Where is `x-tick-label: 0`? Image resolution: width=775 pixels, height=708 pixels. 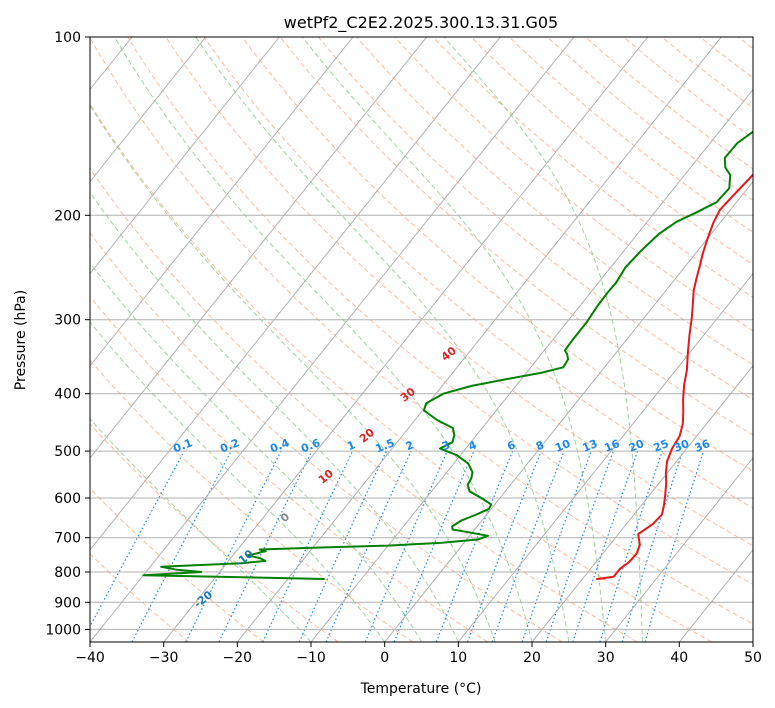
x-tick-label: 0 is located at coordinates (384, 658).